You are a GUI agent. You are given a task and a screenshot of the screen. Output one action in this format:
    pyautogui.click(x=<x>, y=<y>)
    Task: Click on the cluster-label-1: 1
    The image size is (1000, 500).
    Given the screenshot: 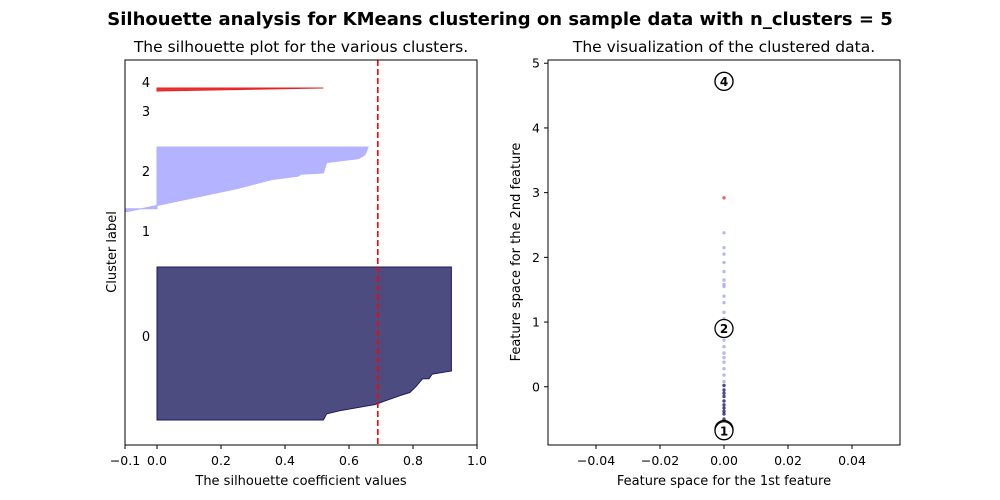 What is the action you would take?
    pyautogui.click(x=146, y=232)
    